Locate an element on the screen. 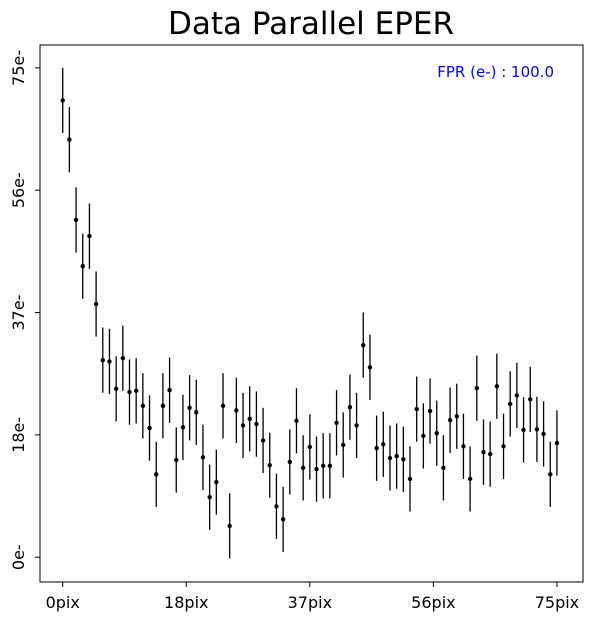 The width and height of the screenshot is (593, 622). y-tick-label: 56e- is located at coordinates (18, 190).